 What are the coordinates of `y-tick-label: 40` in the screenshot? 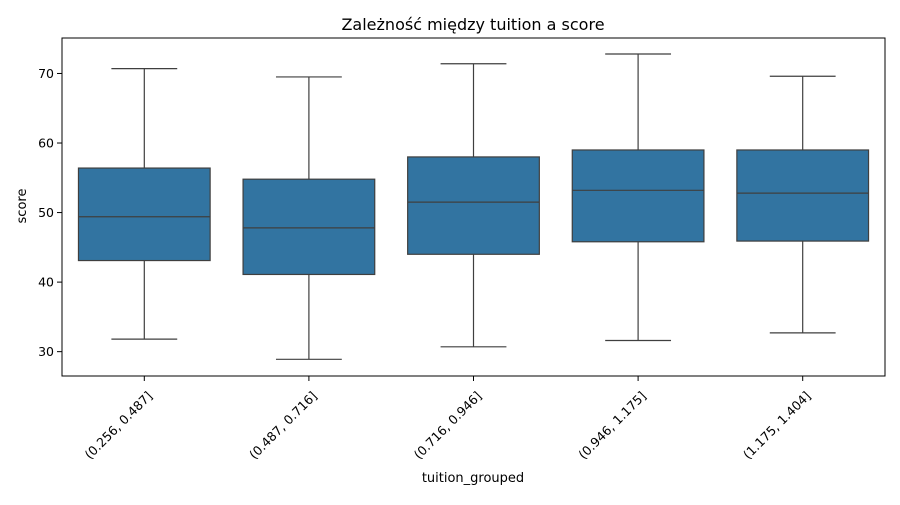 It's located at (46, 282).